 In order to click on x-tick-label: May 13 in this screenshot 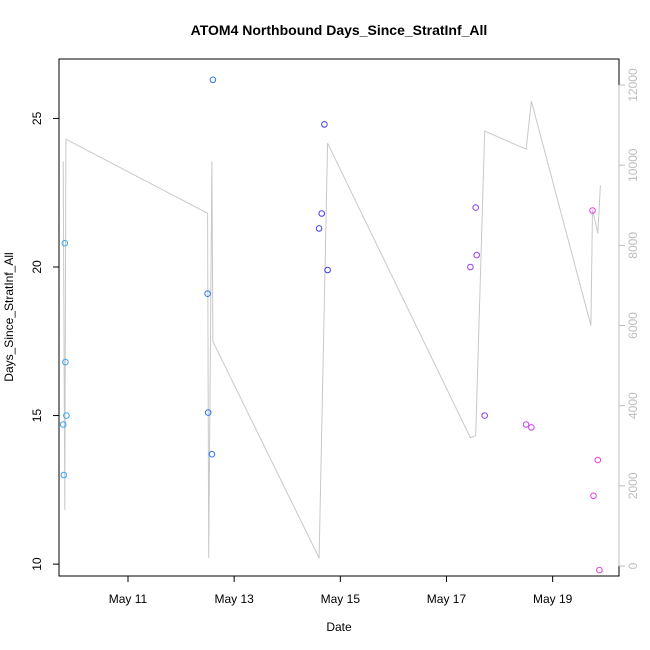, I will do `click(234, 599)`.